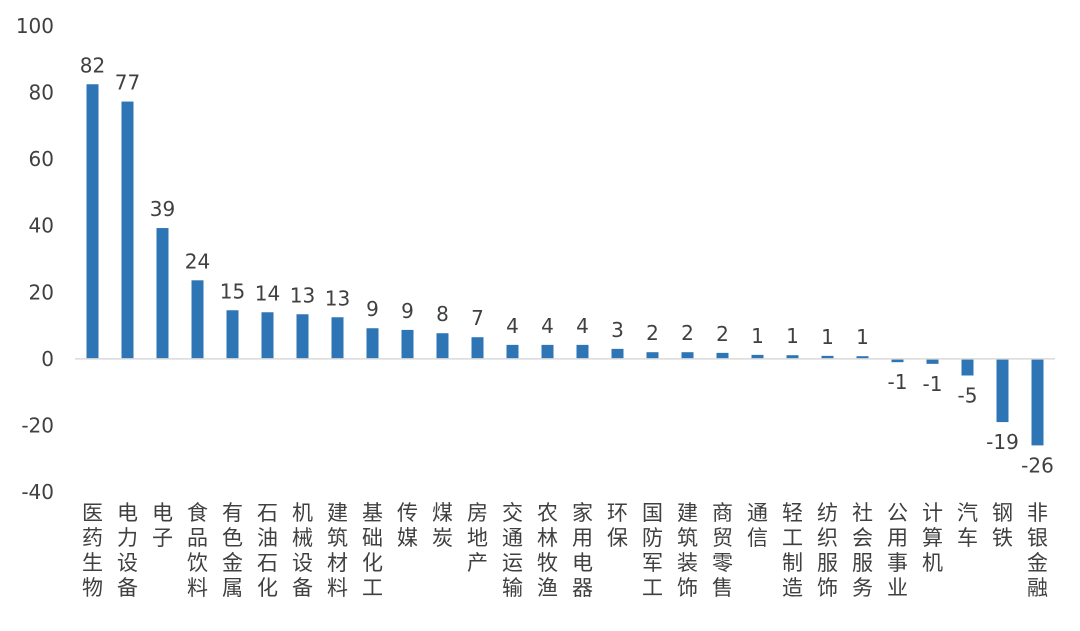 The width and height of the screenshot is (1080, 631). I want to click on category-label: 轻工制造, so click(792, 550).